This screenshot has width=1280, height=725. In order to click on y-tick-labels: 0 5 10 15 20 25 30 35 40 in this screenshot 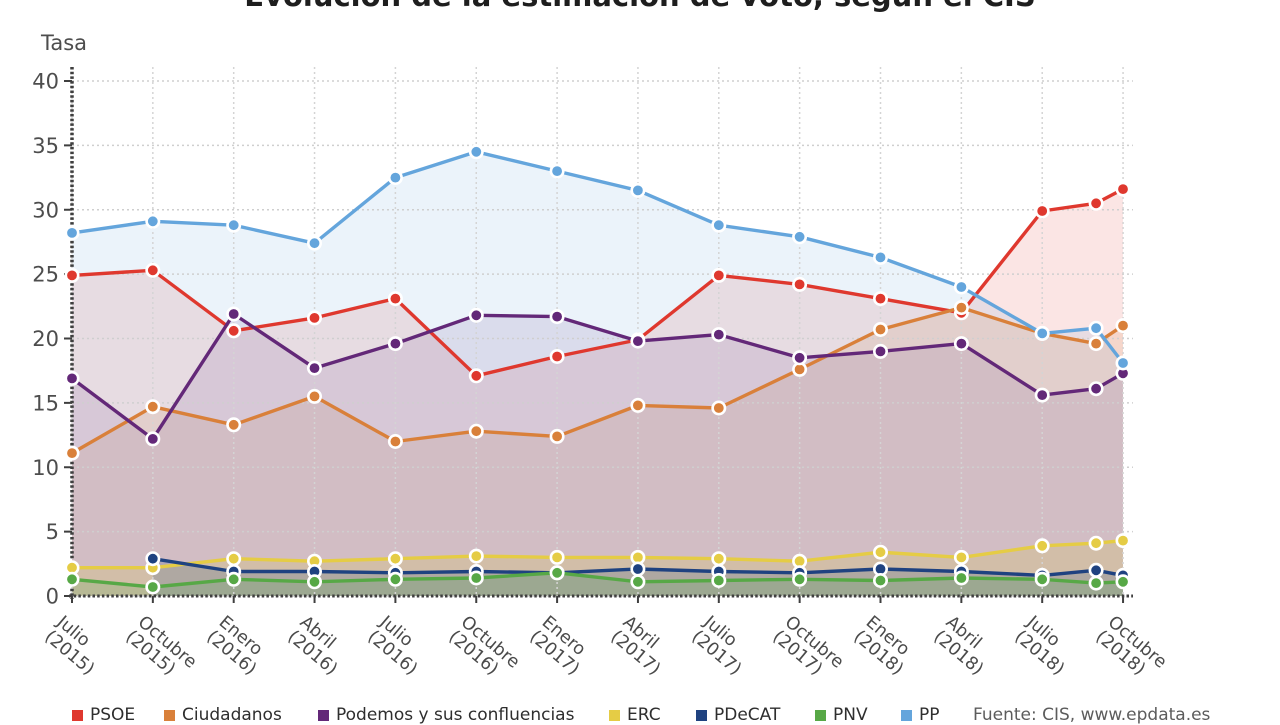, I will do `click(45, 339)`.